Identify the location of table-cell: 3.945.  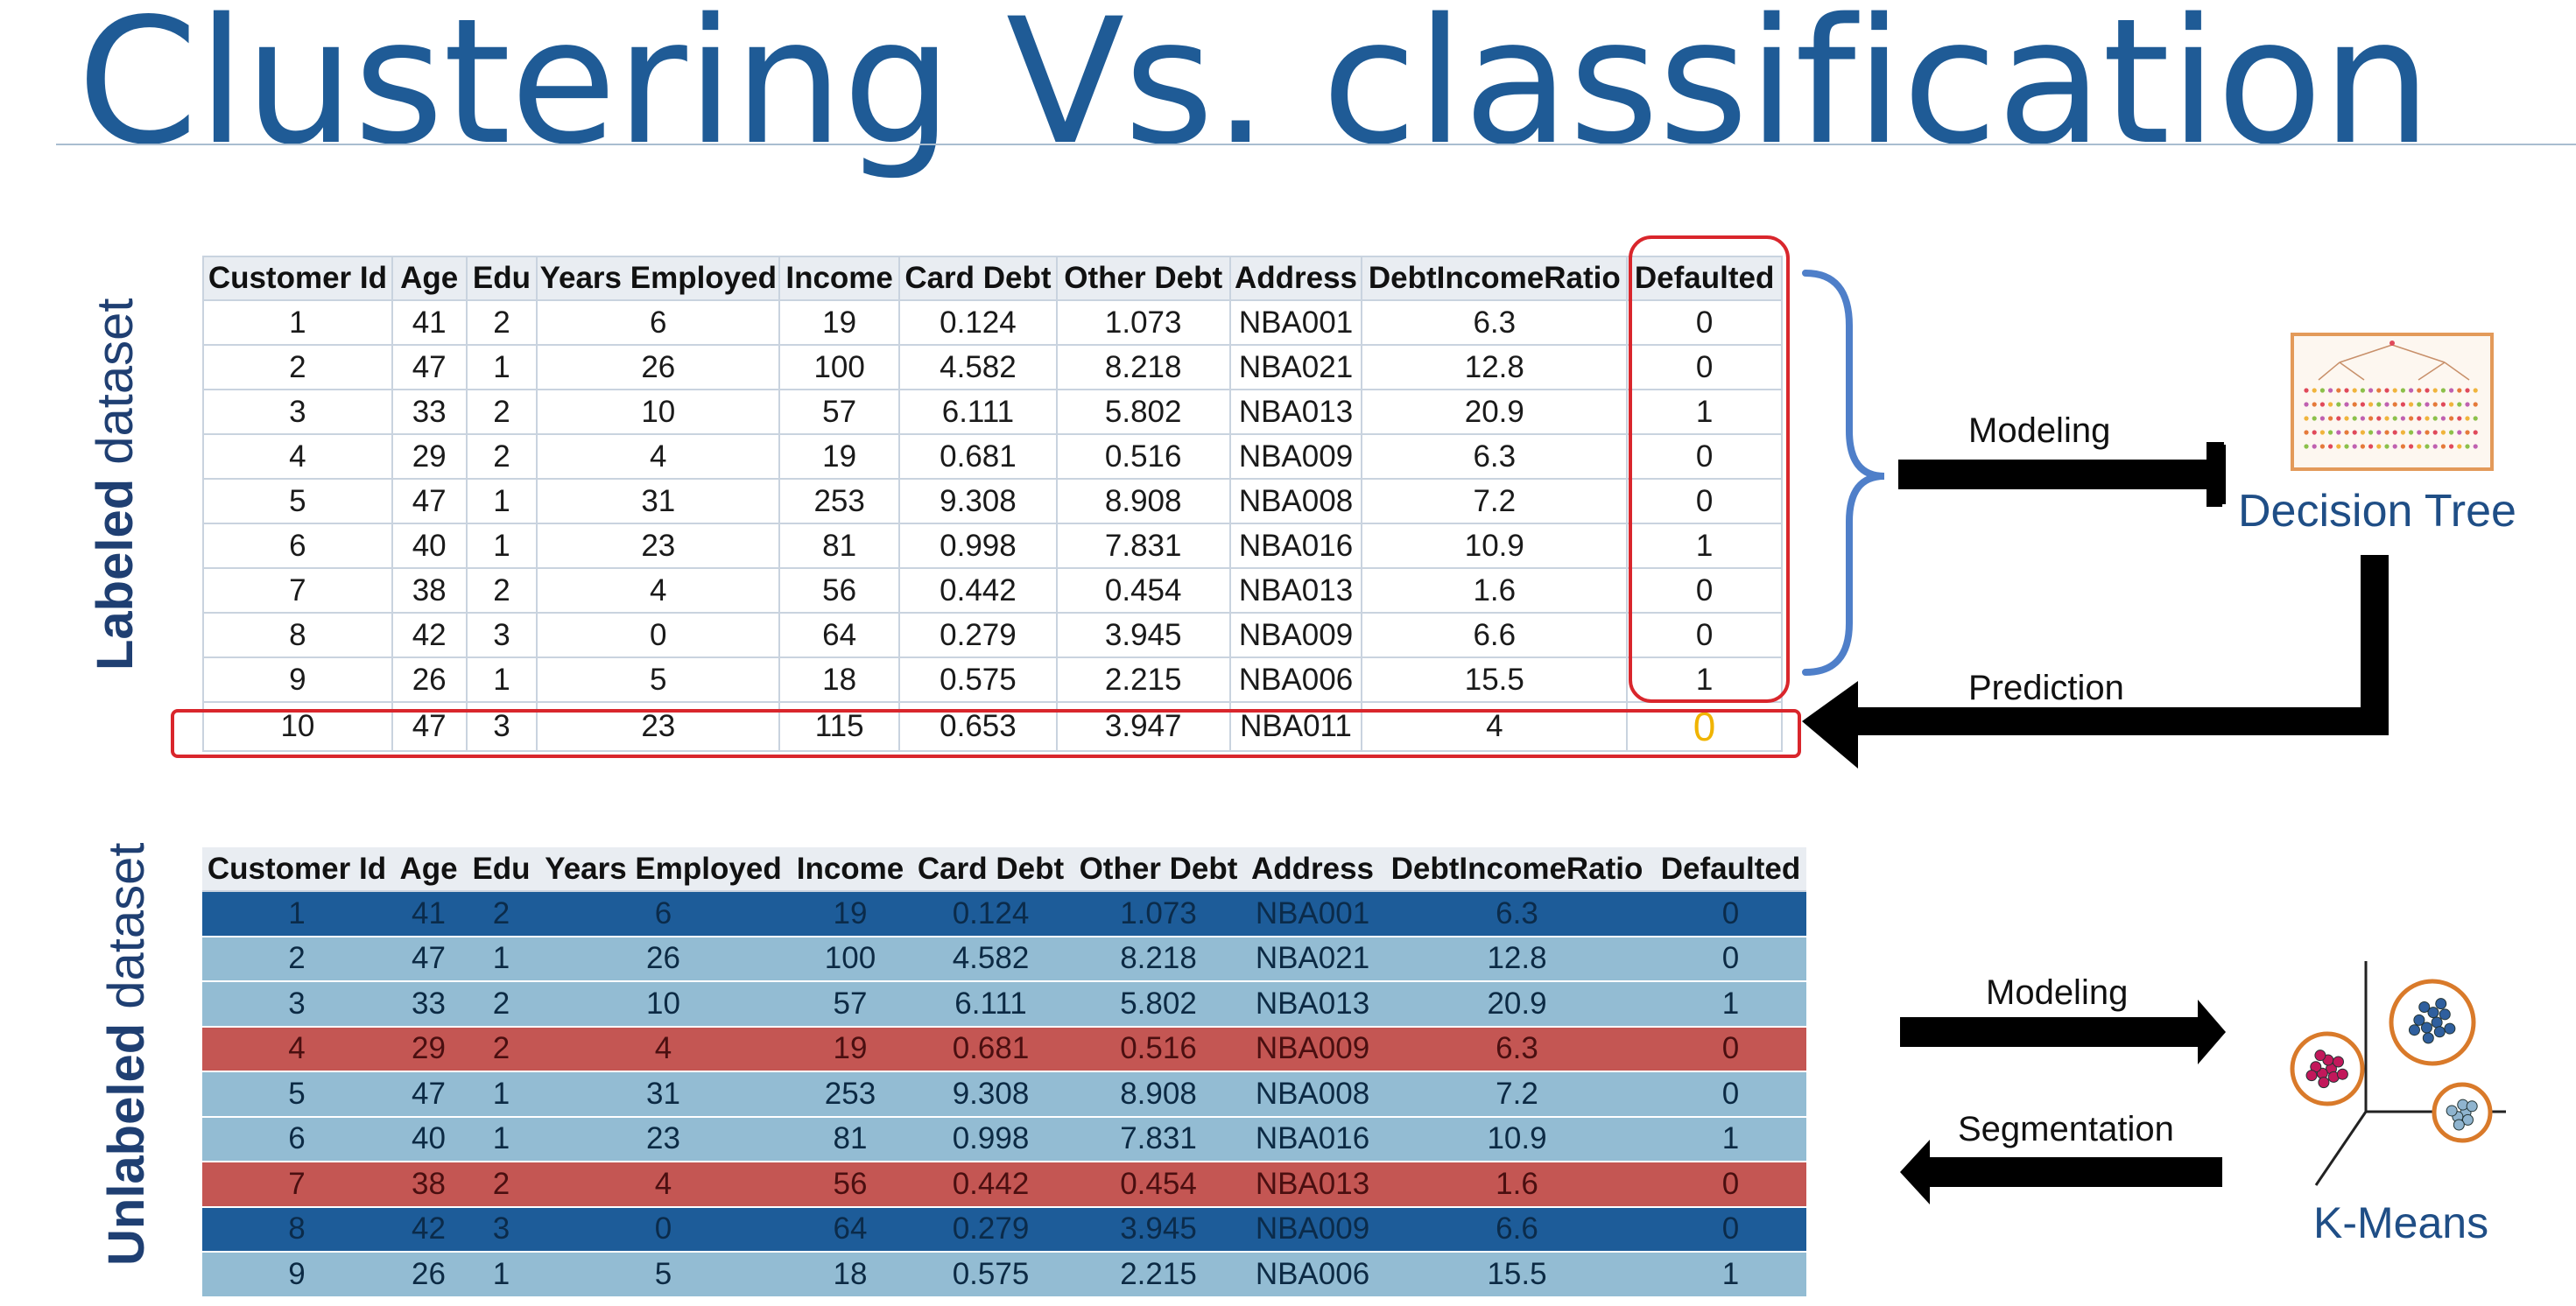
(1158, 1229).